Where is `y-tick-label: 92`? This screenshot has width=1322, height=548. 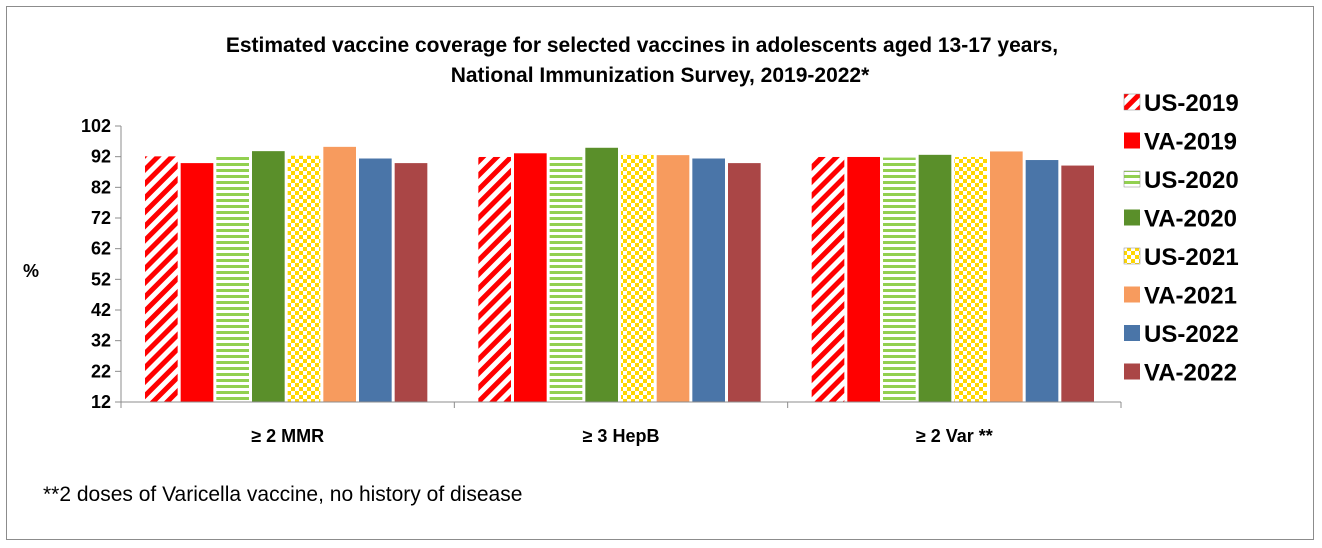 y-tick-label: 92 is located at coordinates (101, 157).